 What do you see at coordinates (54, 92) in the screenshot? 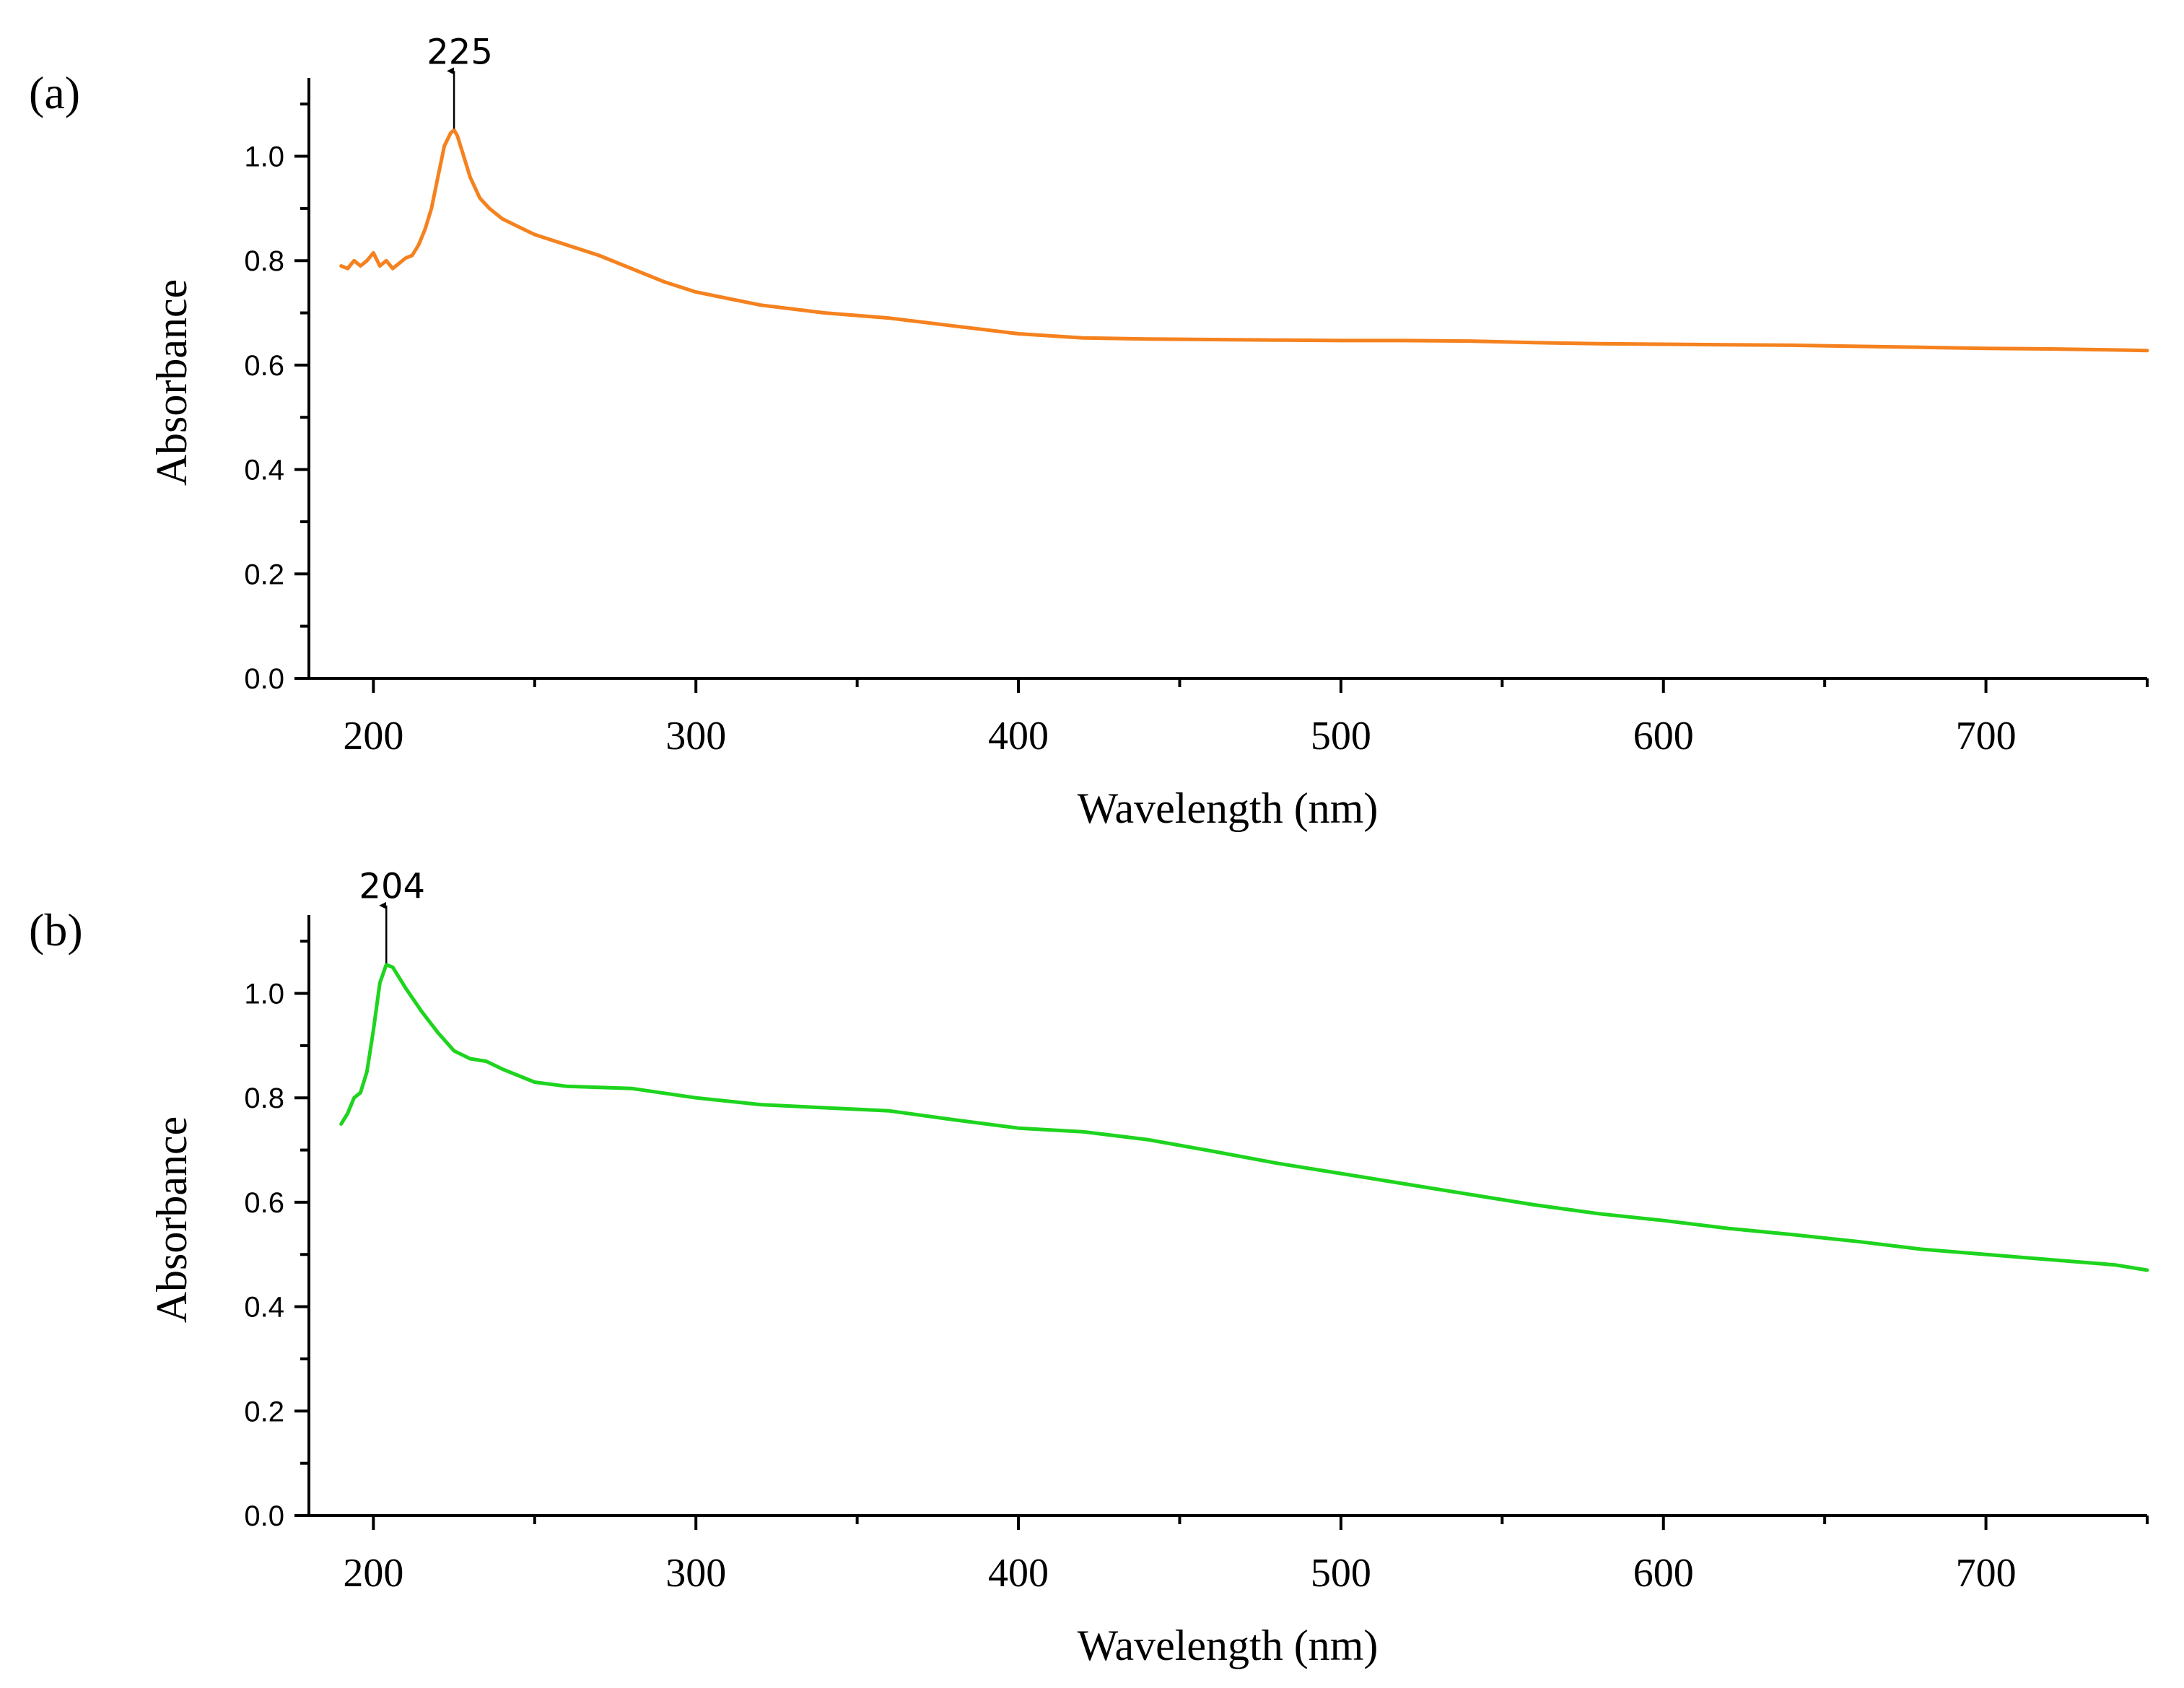
I see `panel-label: (a)` at bounding box center [54, 92].